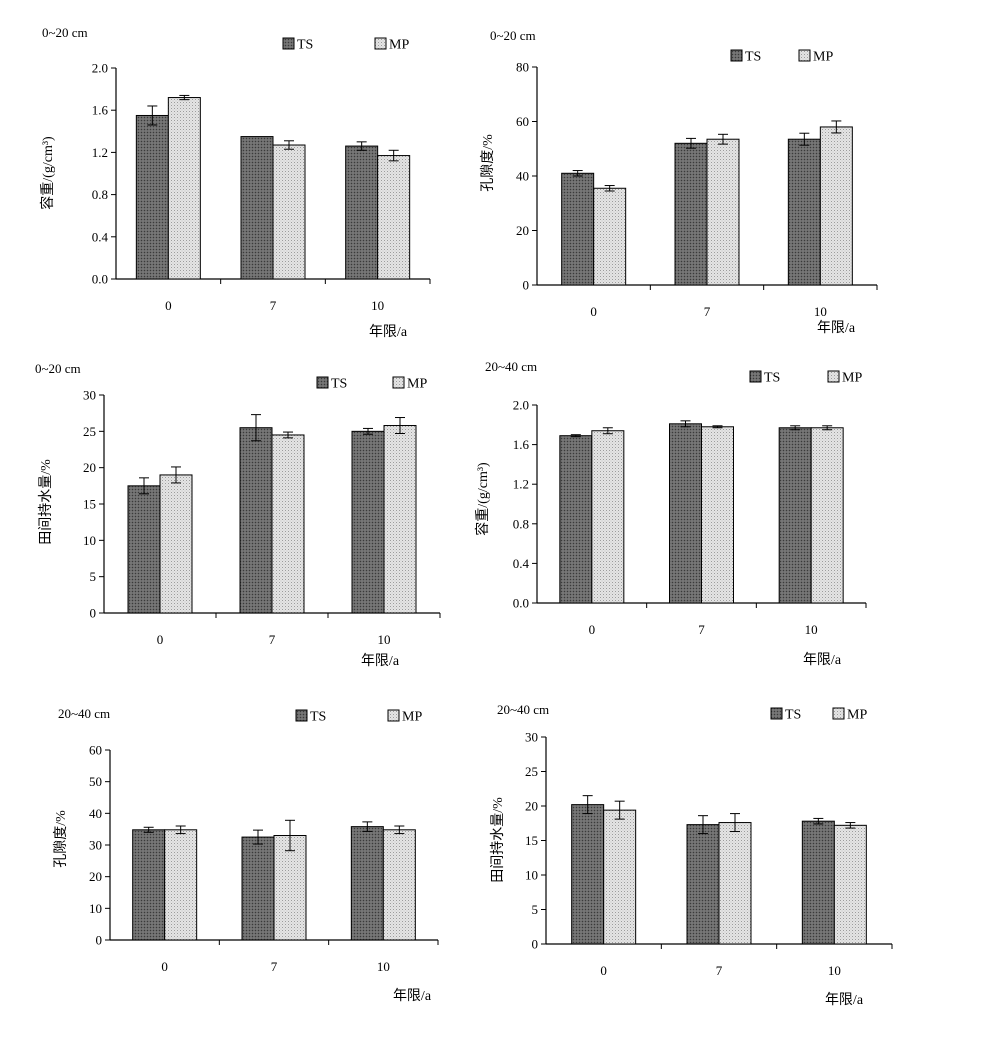  I want to click on y-tick-label: 15, so click(531, 840).